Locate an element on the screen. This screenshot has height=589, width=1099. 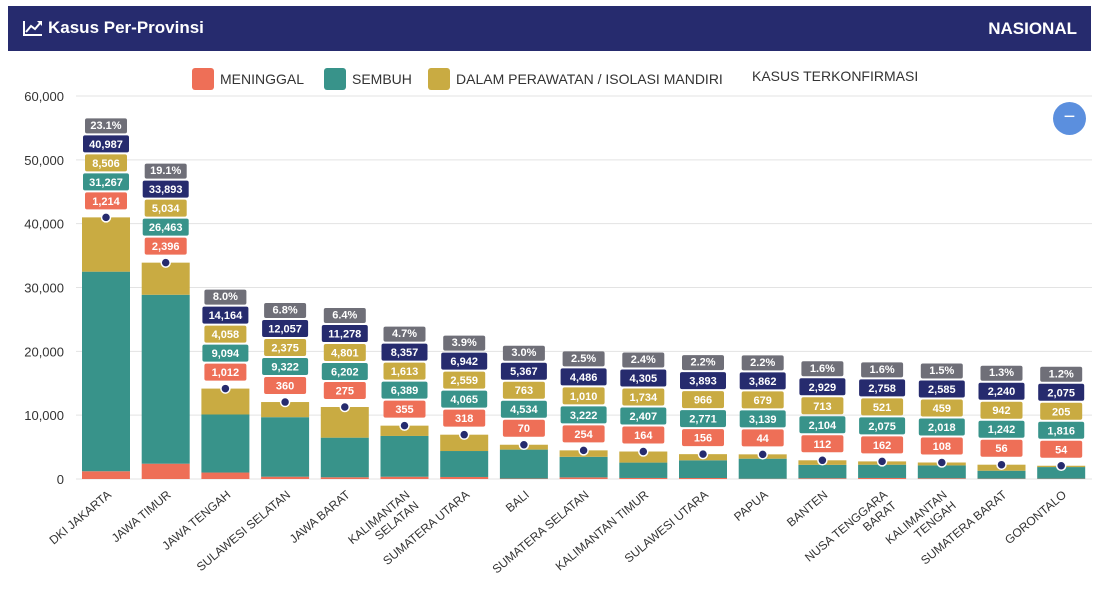
data-label-kasus-terkonfirmasi: 14,164 is located at coordinates (226, 316).